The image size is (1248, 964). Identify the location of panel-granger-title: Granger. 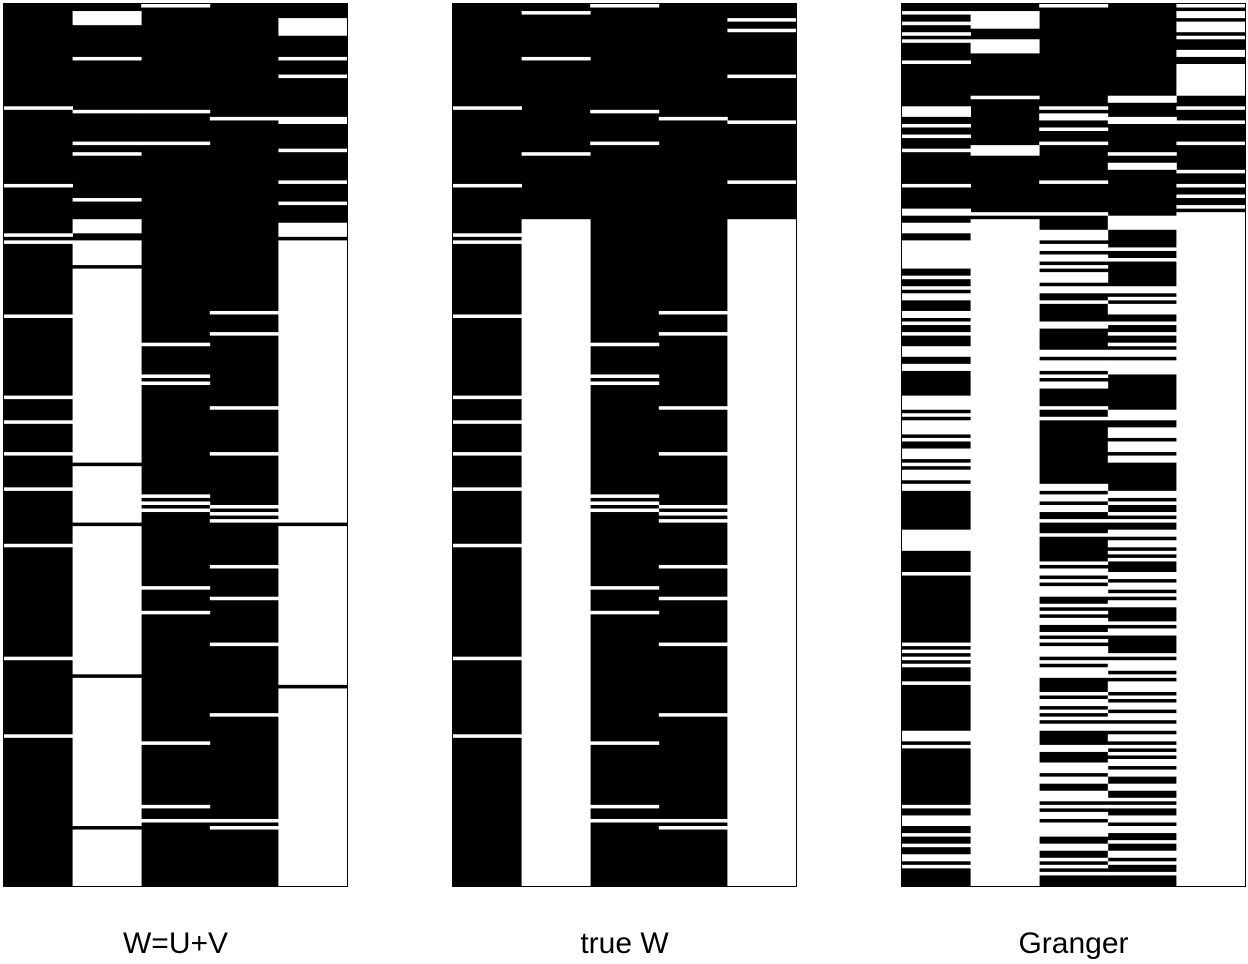
(1073, 943).